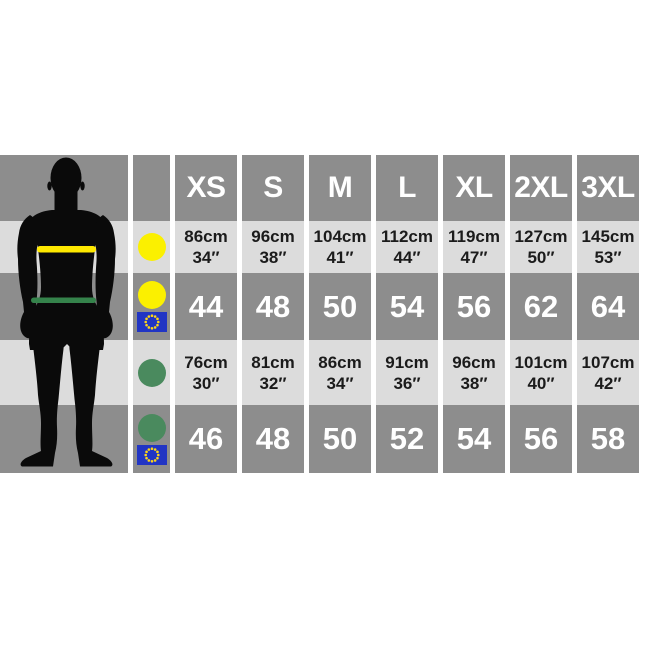 This screenshot has width=650, height=650. I want to click on chest-measure-cell: 86cm 34″, so click(206, 247).